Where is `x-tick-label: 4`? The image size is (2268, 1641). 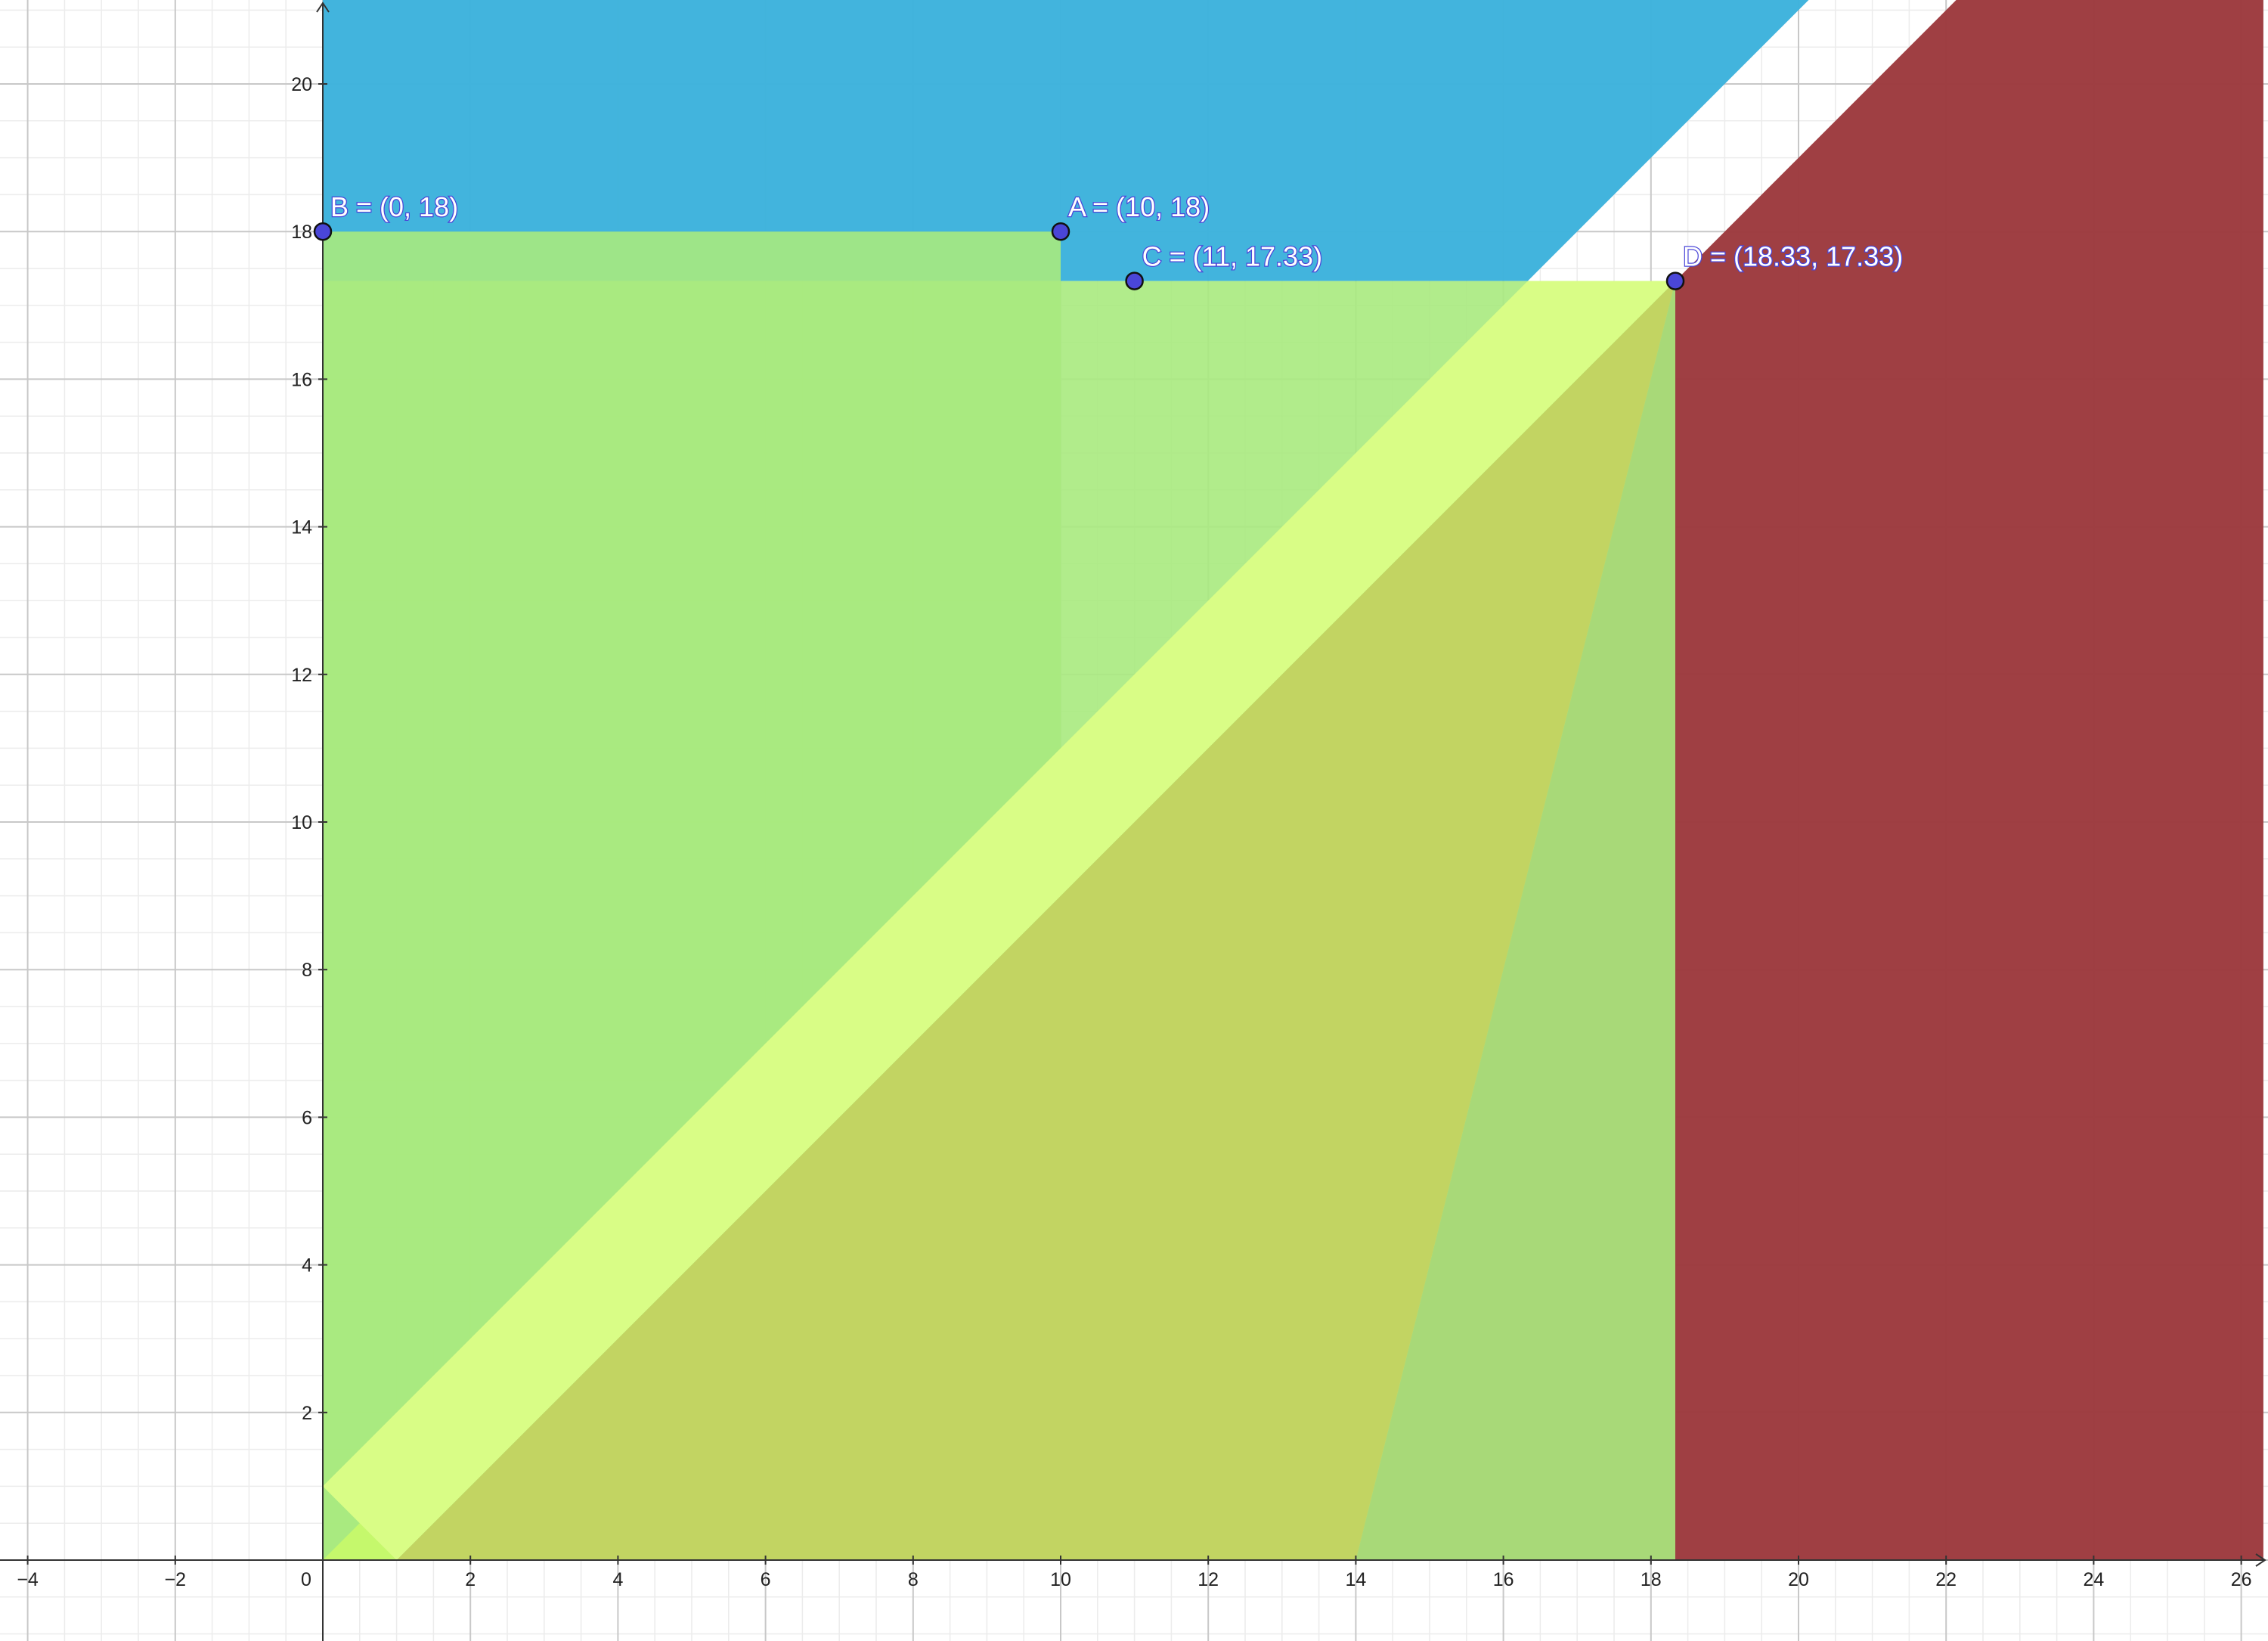
x-tick-label: 4 is located at coordinates (617, 1579).